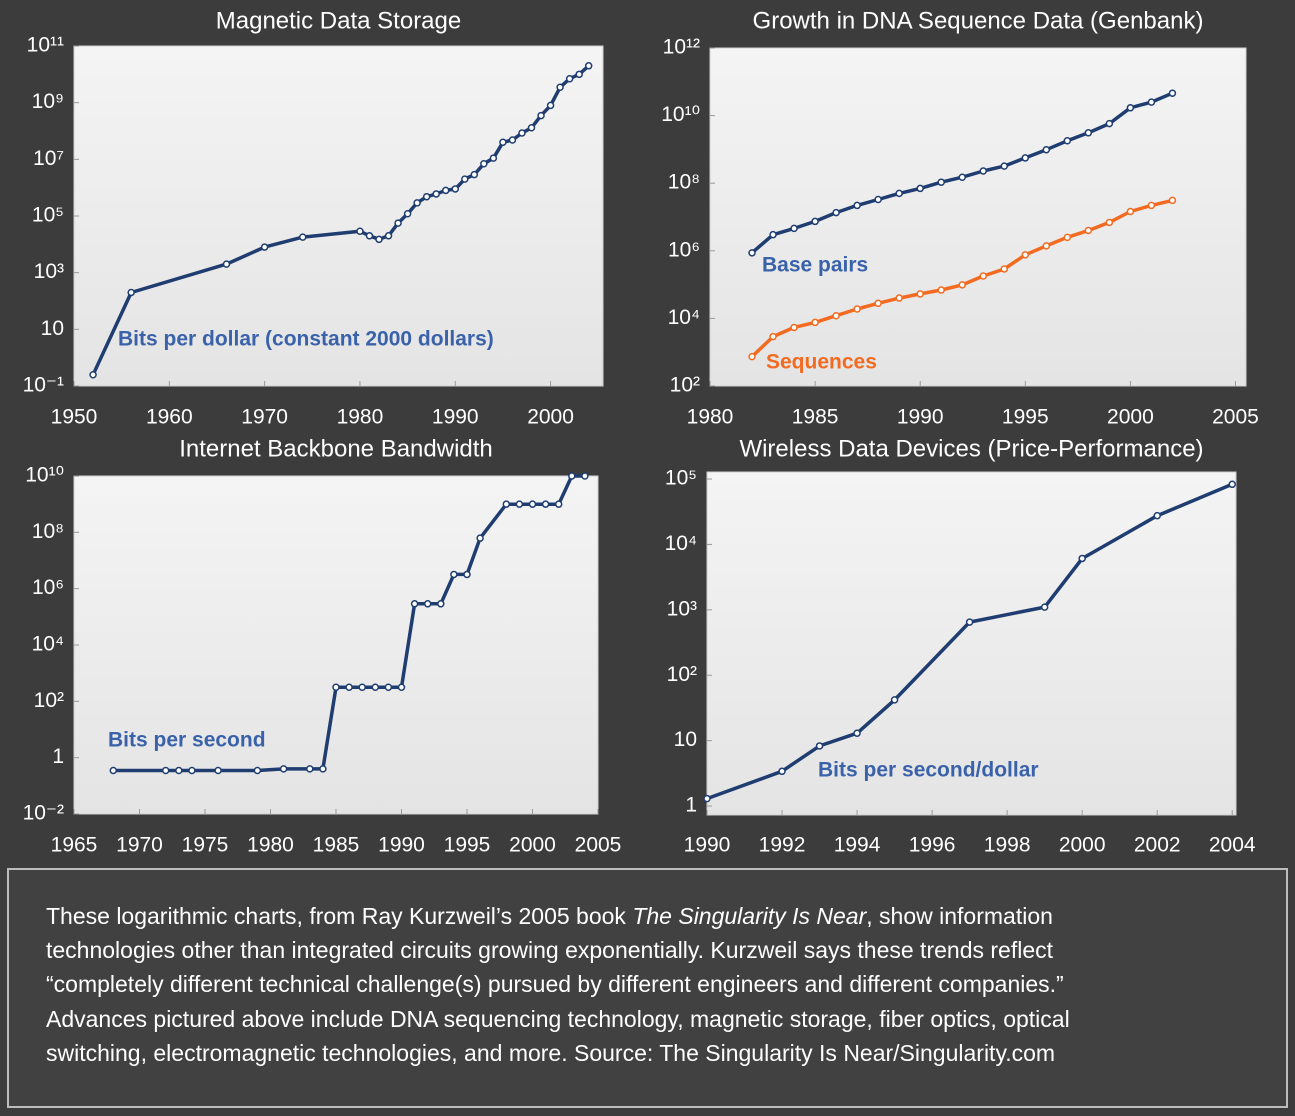 Image resolution: width=1295 pixels, height=1116 pixels. I want to click on series-line, so click(349, 623).